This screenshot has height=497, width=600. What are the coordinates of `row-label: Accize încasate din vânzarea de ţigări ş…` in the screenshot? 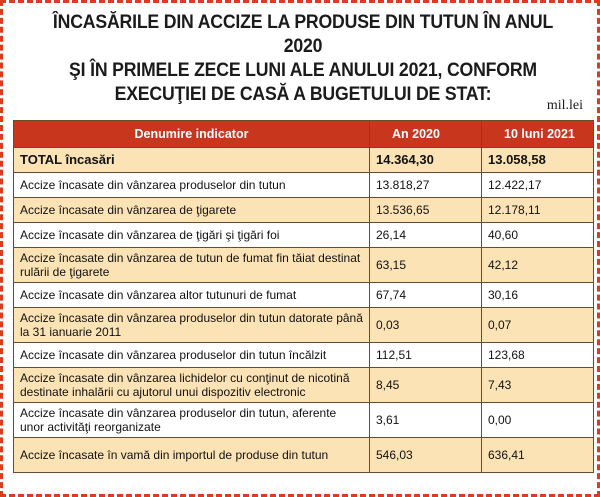 It's located at (191, 235).